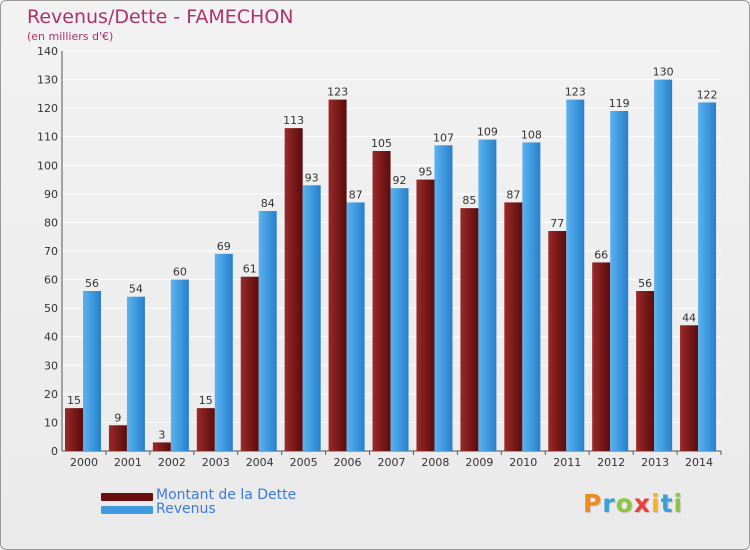 The height and width of the screenshot is (550, 750). I want to click on legend-label-revenus: Revenus, so click(186, 509).